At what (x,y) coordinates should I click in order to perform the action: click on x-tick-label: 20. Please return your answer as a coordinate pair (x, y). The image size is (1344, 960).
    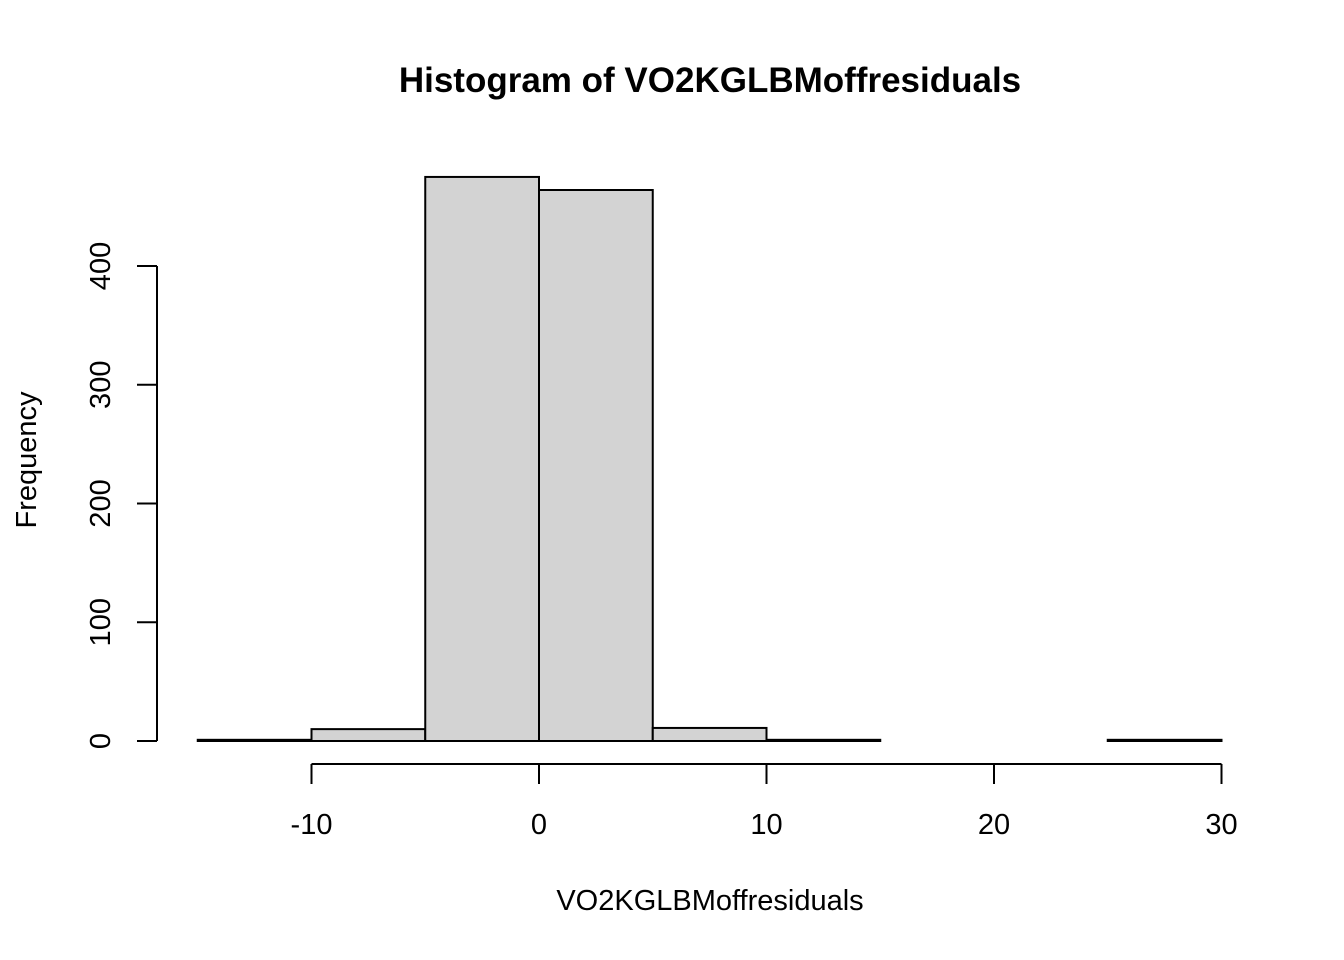
    Looking at the image, I should click on (994, 825).